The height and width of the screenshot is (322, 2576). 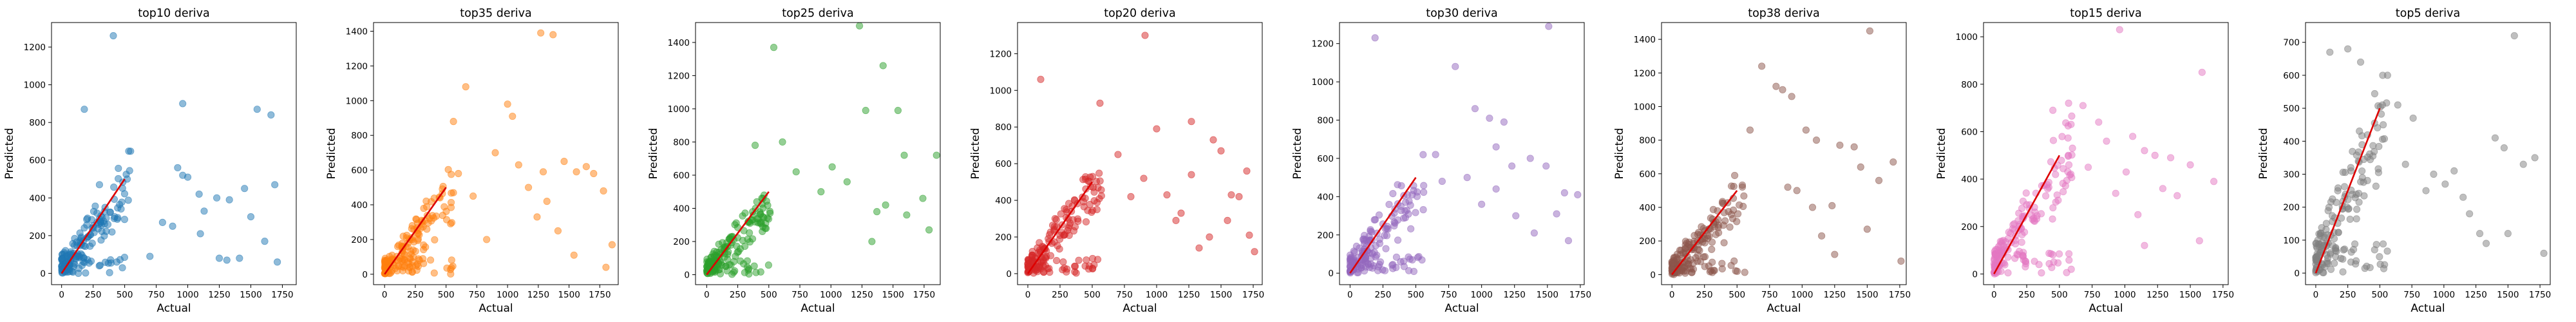 What do you see at coordinates (2291, 241) in the screenshot?
I see `y-tick-label: 100` at bounding box center [2291, 241].